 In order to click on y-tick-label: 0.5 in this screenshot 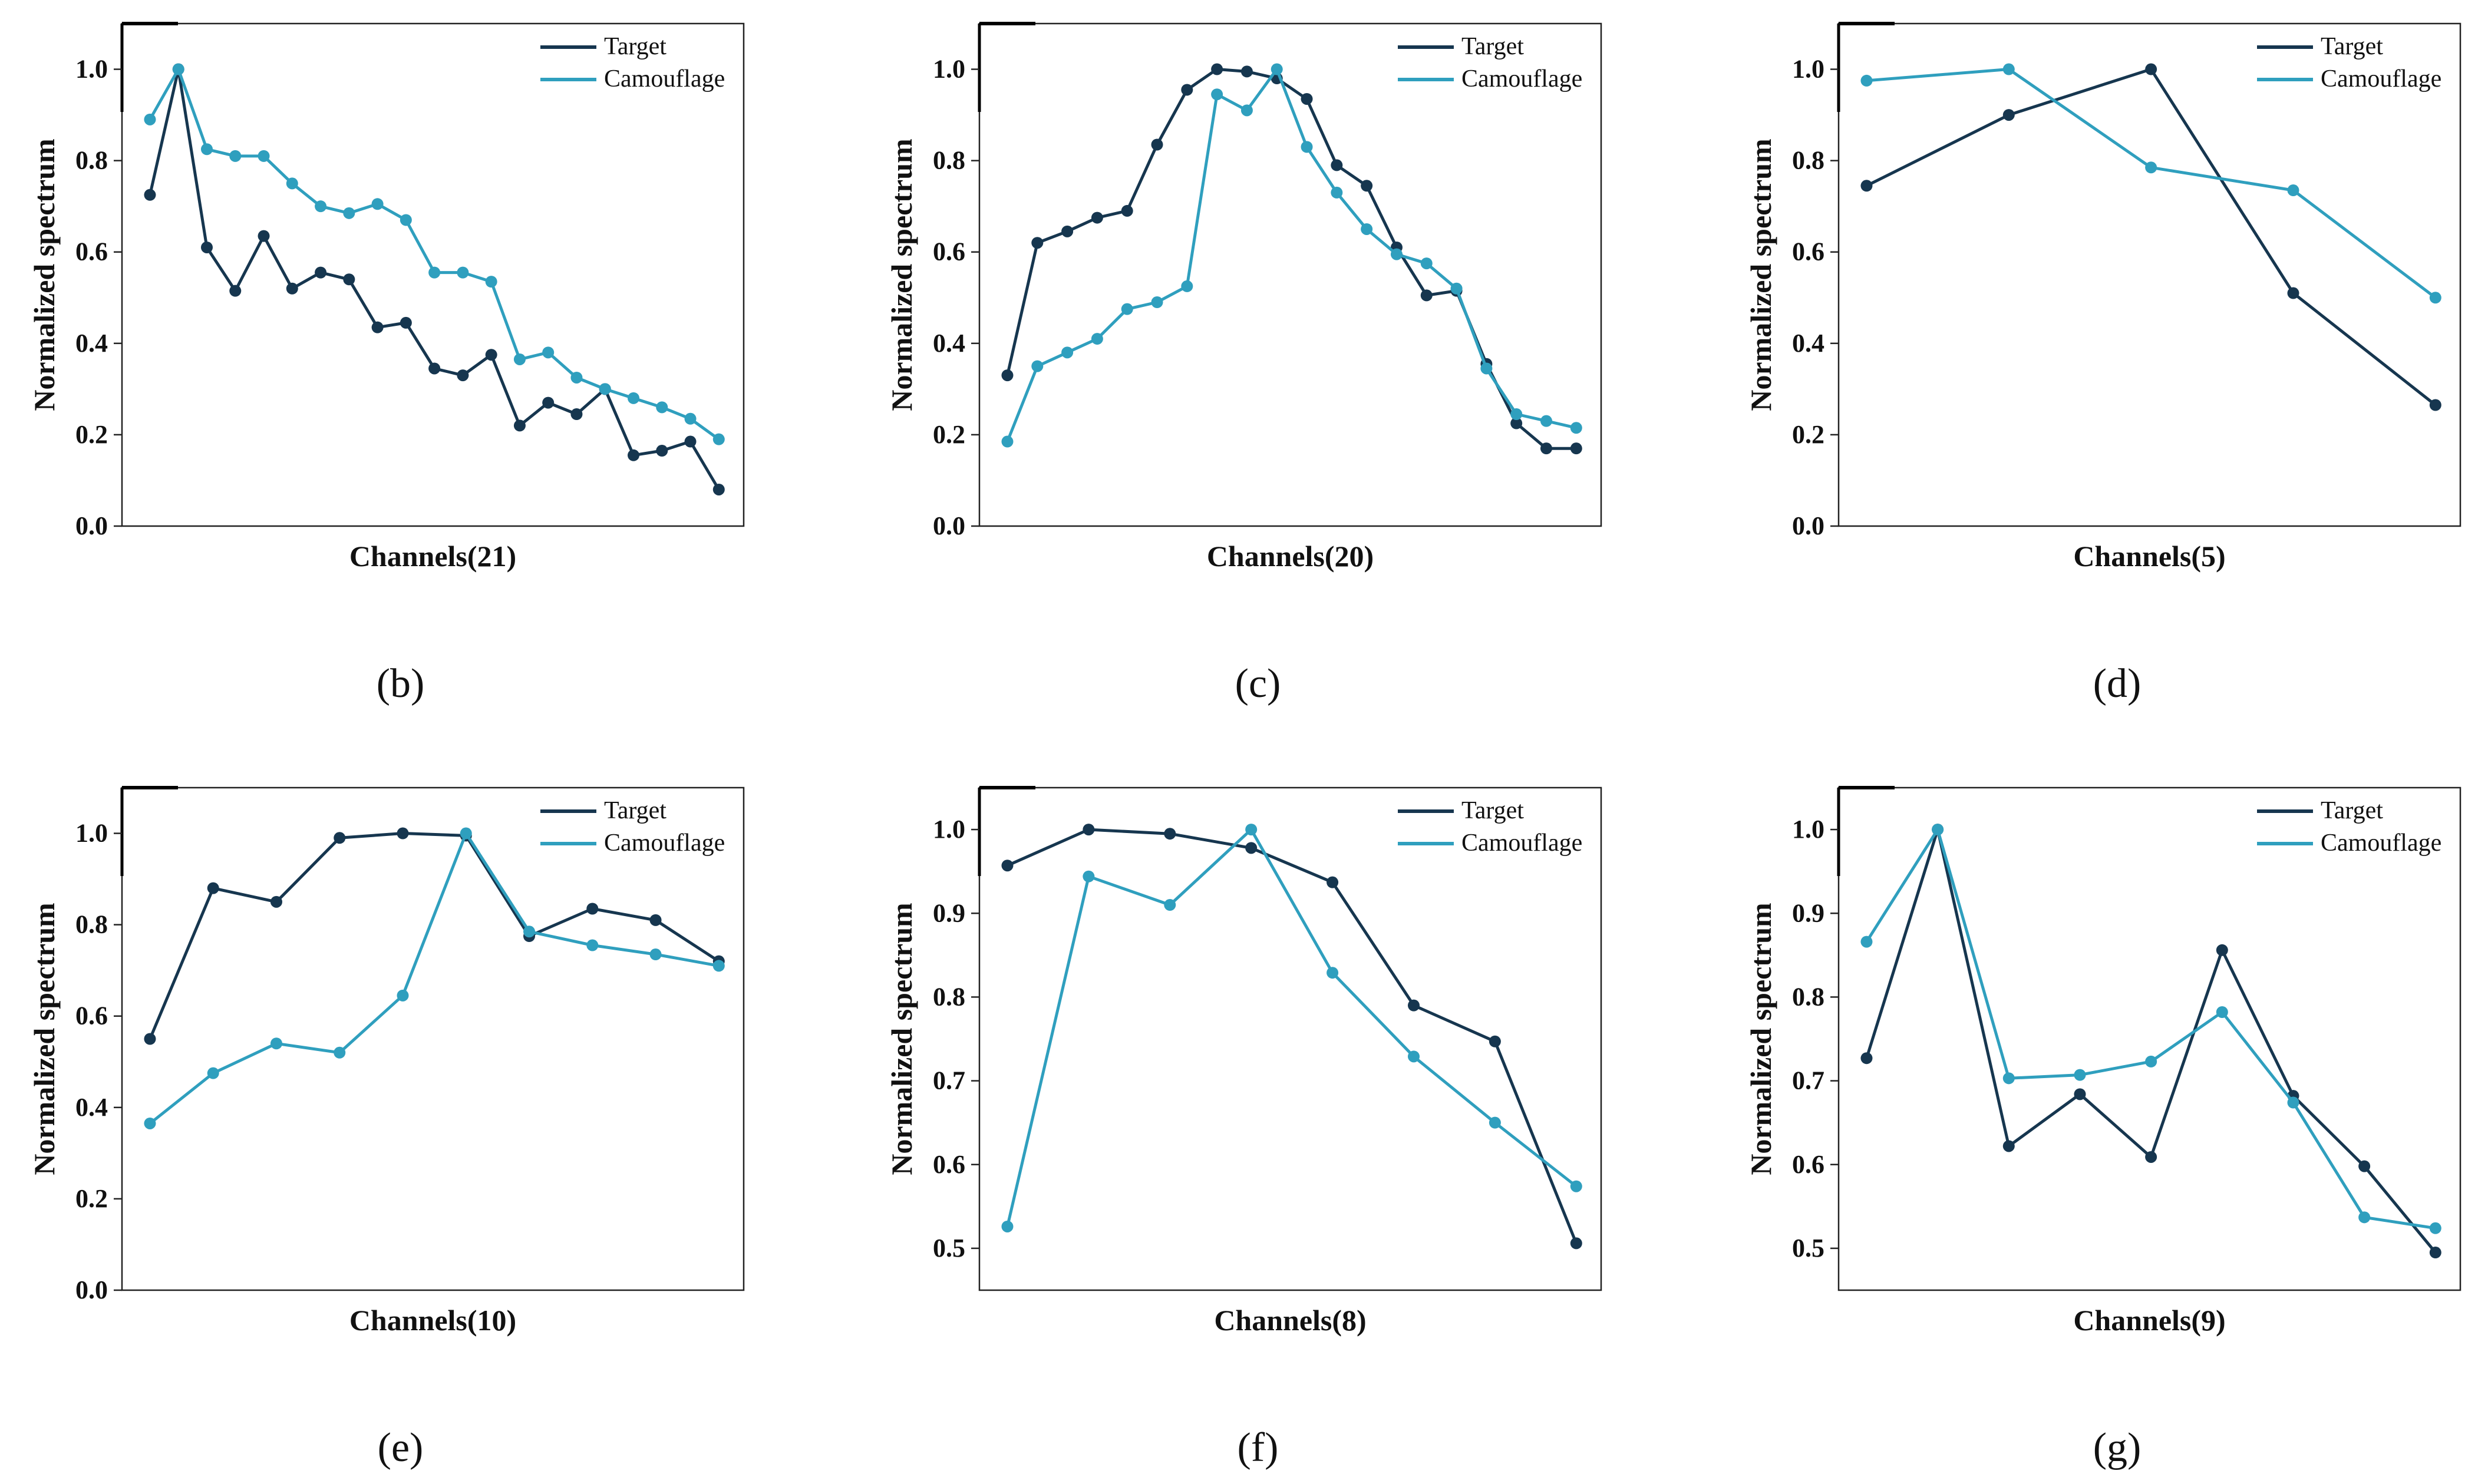, I will do `click(949, 1248)`.